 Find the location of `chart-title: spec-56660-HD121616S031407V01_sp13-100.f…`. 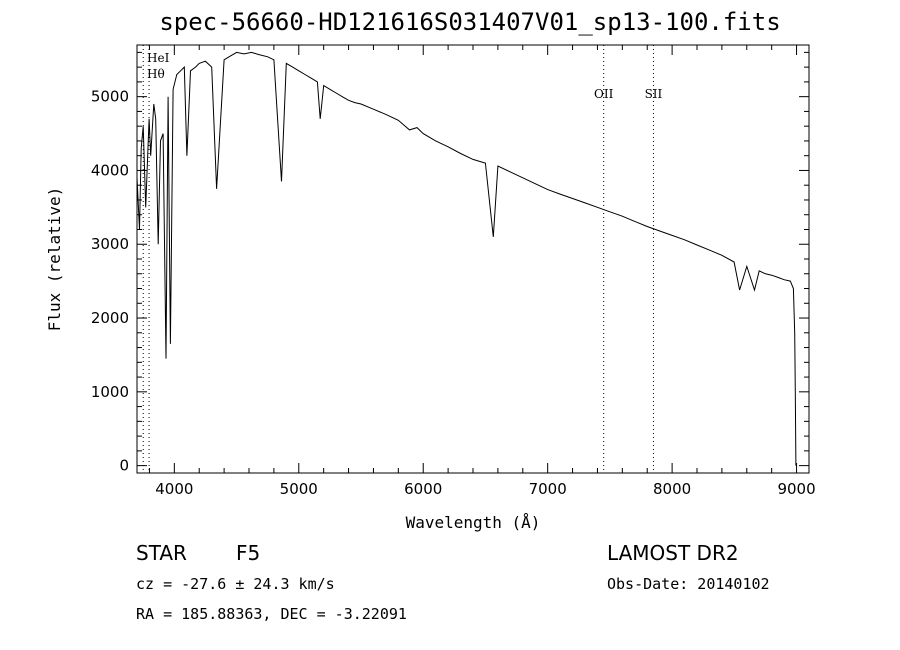

chart-title: spec-56660-HD121616S031407V01_sp13-100.f… is located at coordinates (470, 22).